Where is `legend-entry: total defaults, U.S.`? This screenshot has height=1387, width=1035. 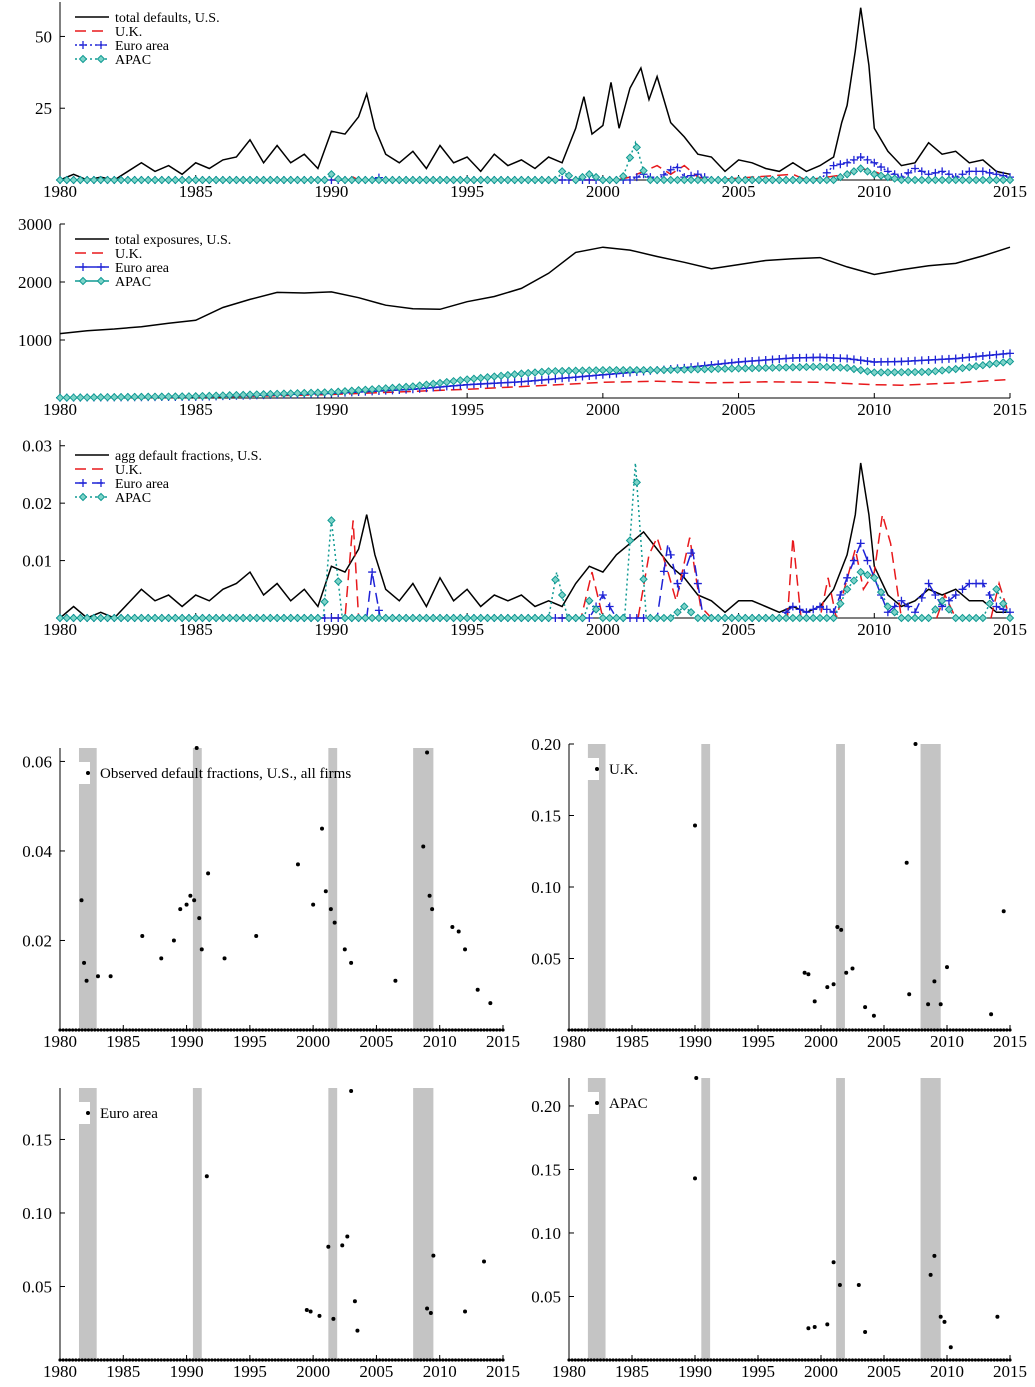 legend-entry: total defaults, U.S. is located at coordinates (147, 18).